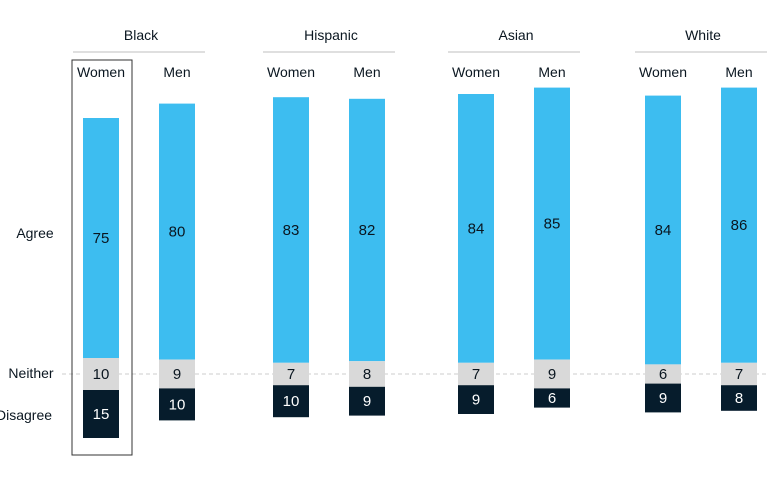  I want to click on value-label-disagree-hispanic-men: 9, so click(367, 401).